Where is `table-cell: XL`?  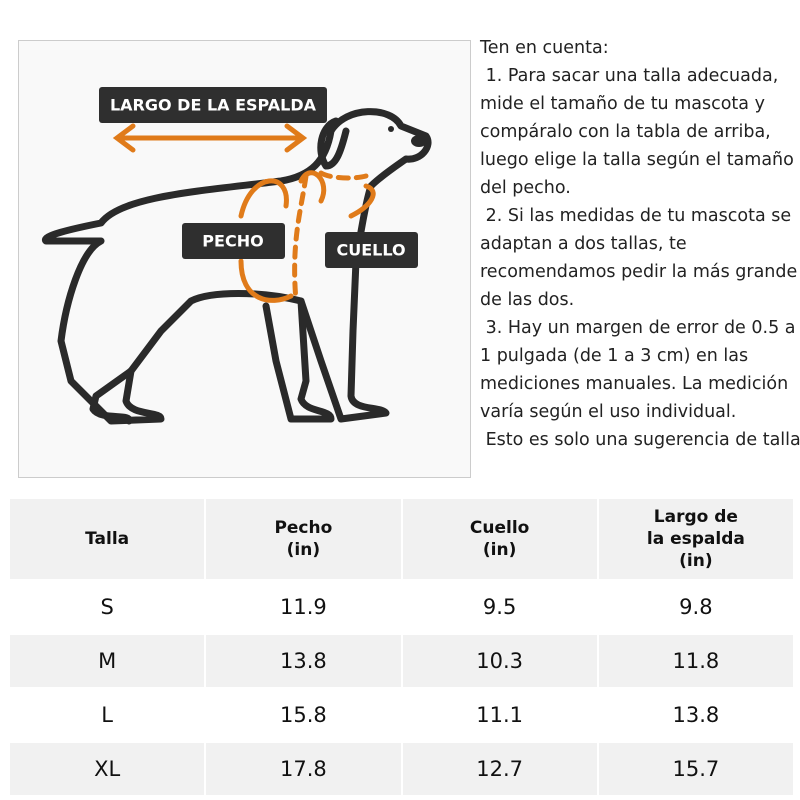
table-cell: XL is located at coordinates (107, 769).